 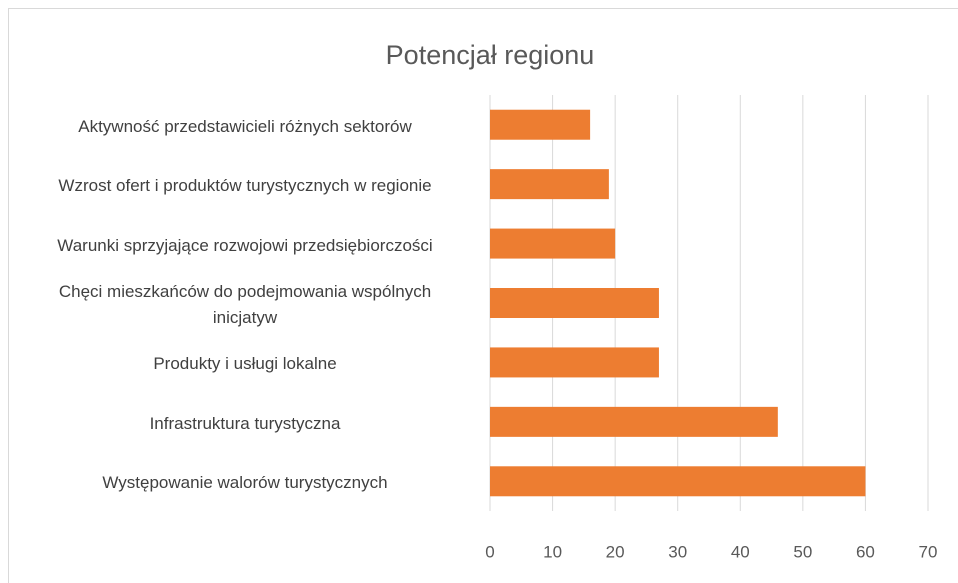 What do you see at coordinates (802, 551) in the screenshot?
I see `x-tick-label: 50` at bounding box center [802, 551].